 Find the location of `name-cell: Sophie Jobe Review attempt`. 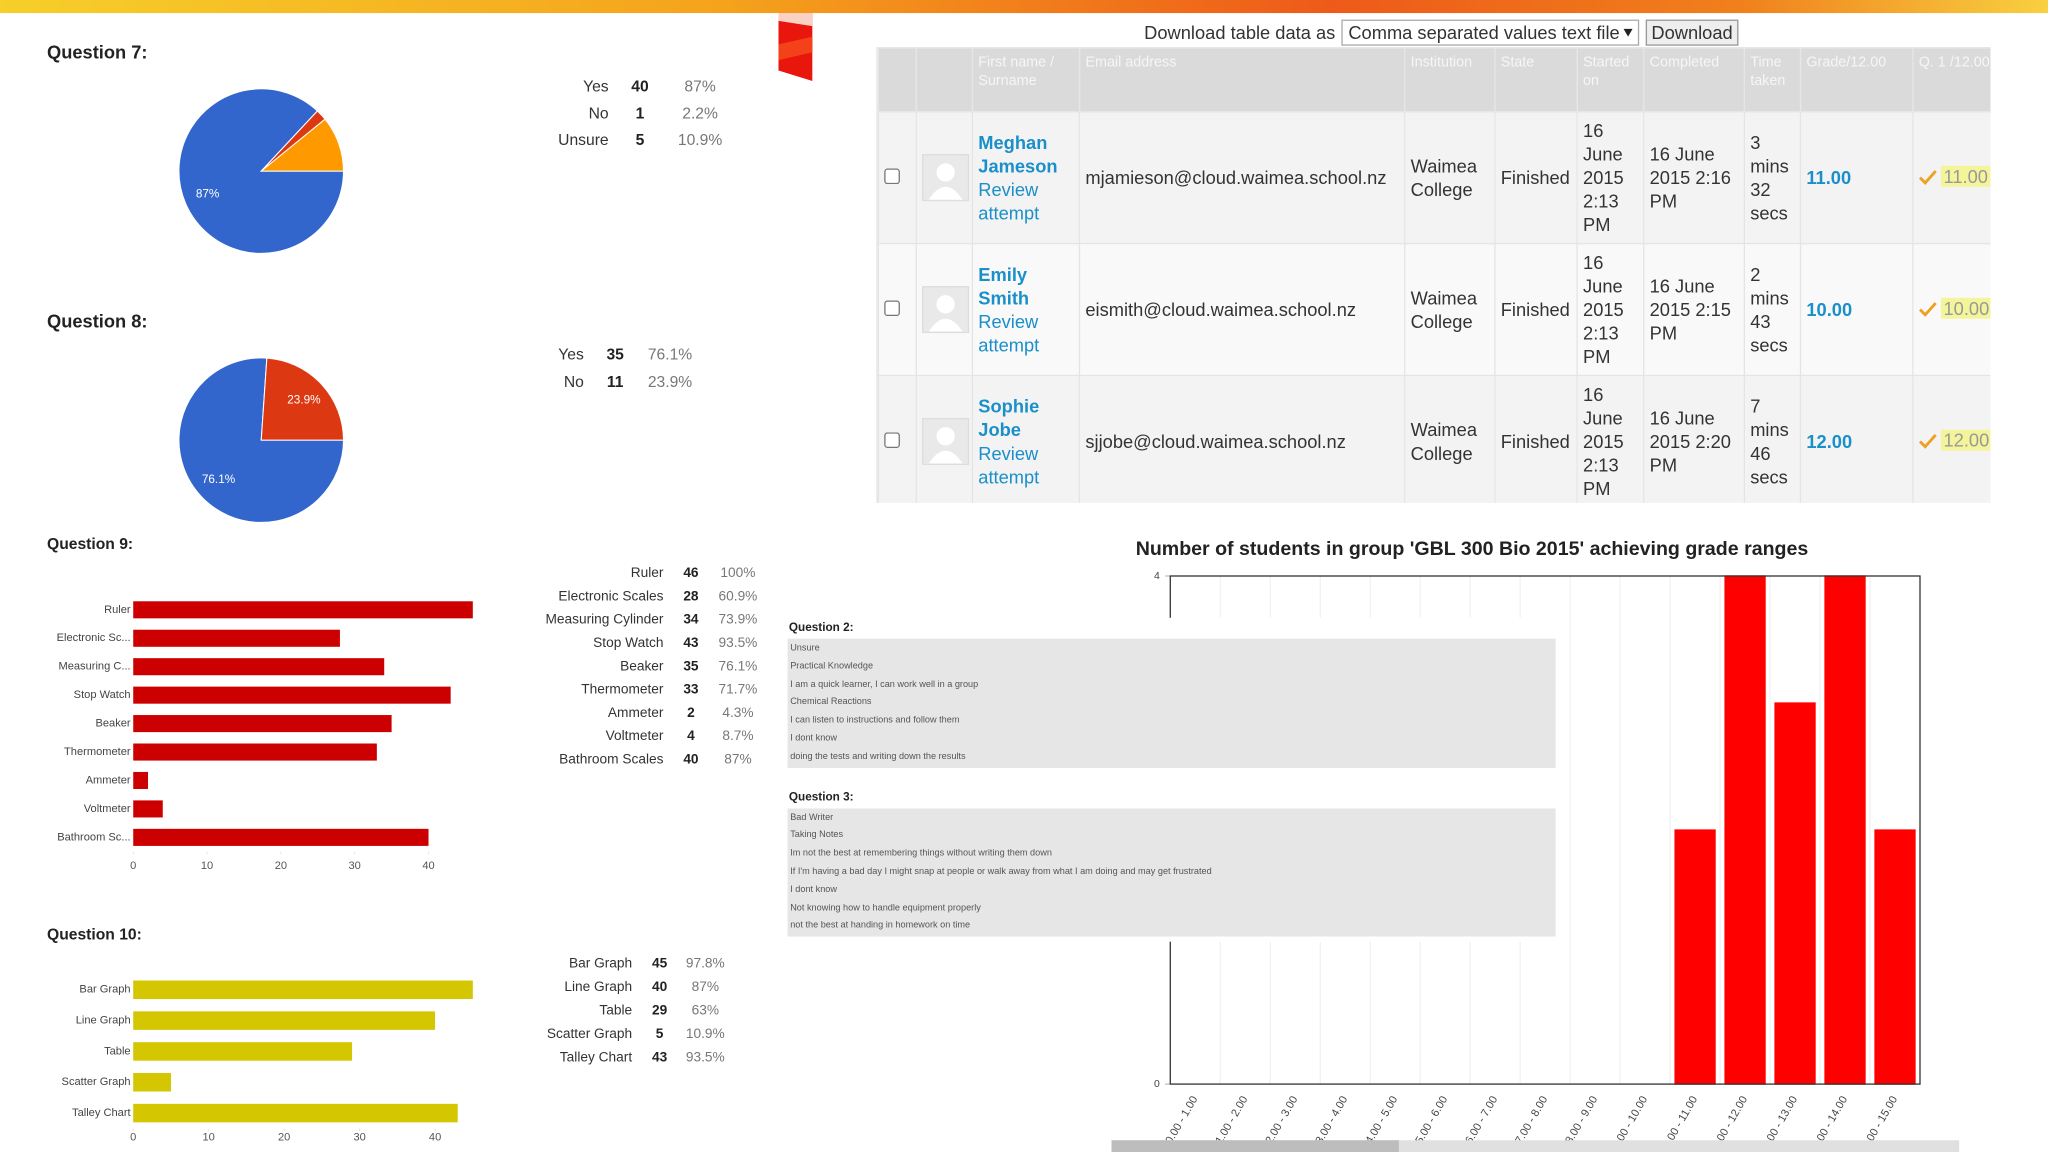

name-cell: Sophie Jobe Review attempt is located at coordinates (1026, 438).